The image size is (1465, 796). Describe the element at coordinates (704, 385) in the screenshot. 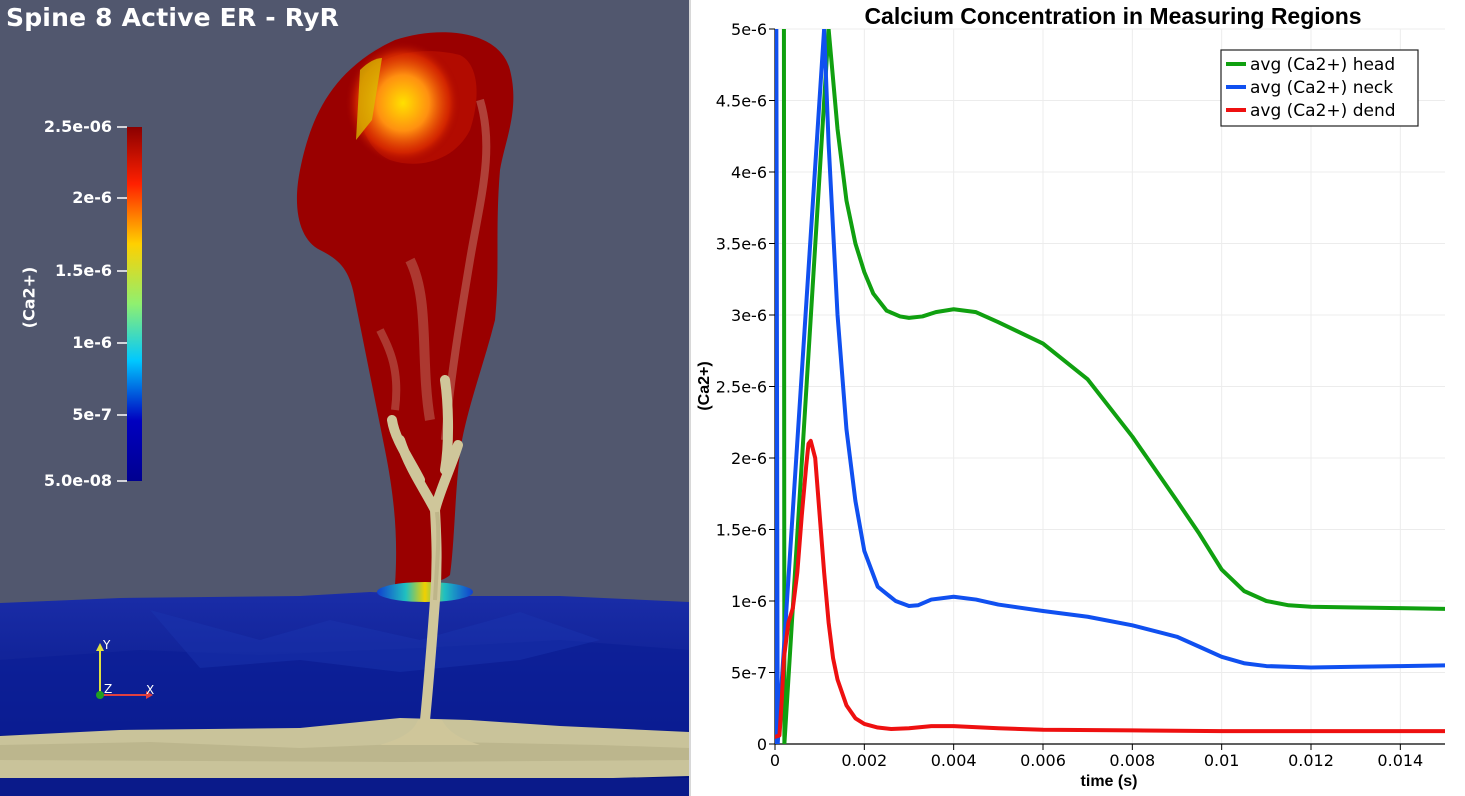

I see `y-axis-title: (Ca2+)` at that location.